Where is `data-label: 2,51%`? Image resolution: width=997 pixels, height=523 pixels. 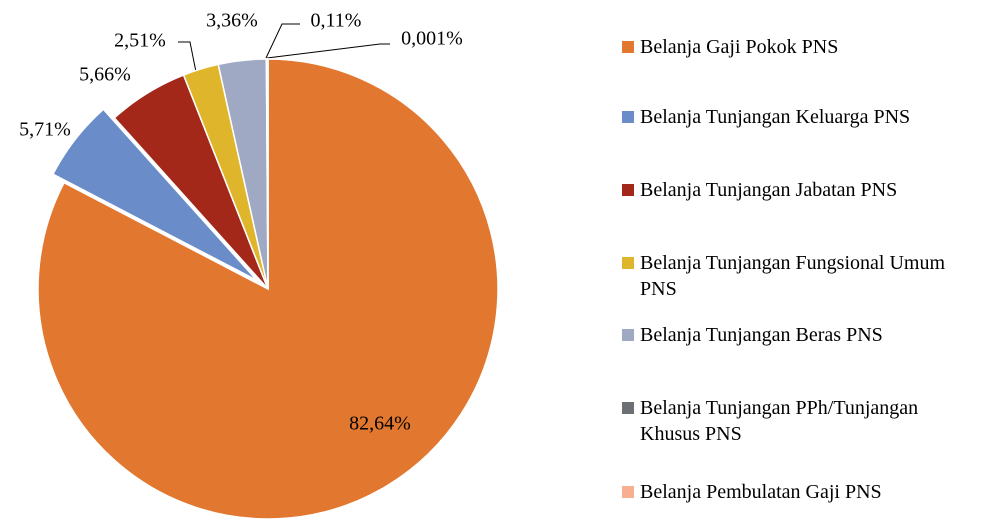 data-label: 2,51% is located at coordinates (140, 41).